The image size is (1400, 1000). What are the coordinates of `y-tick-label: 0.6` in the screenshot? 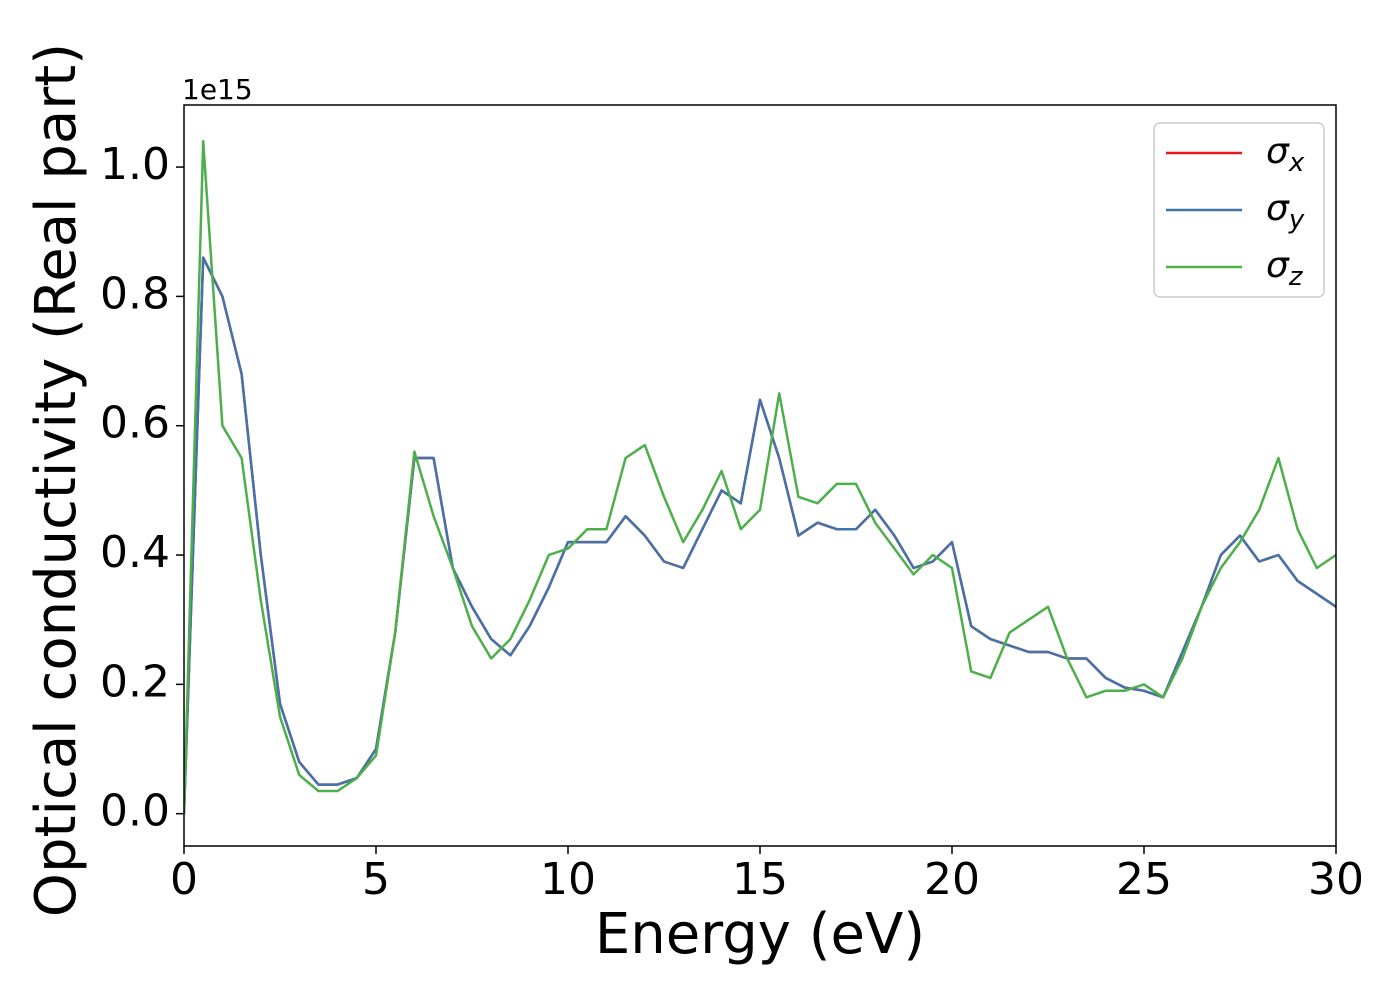 It's located at (135, 423).